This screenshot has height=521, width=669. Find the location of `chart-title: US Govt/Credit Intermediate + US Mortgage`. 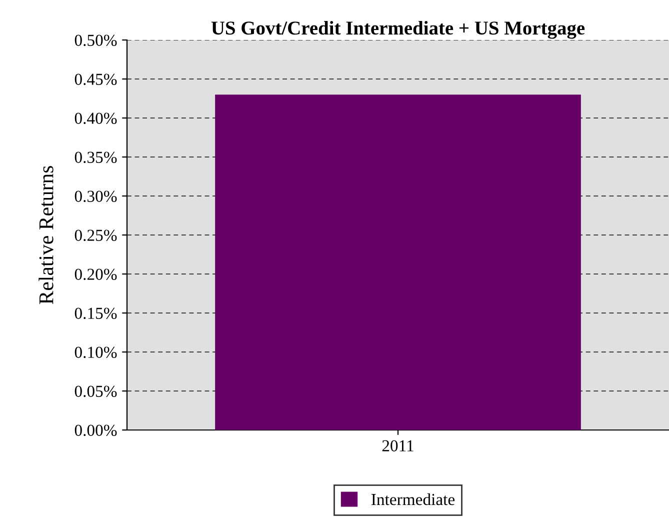

chart-title: US Govt/Credit Intermediate + US Mortgage is located at coordinates (398, 29).